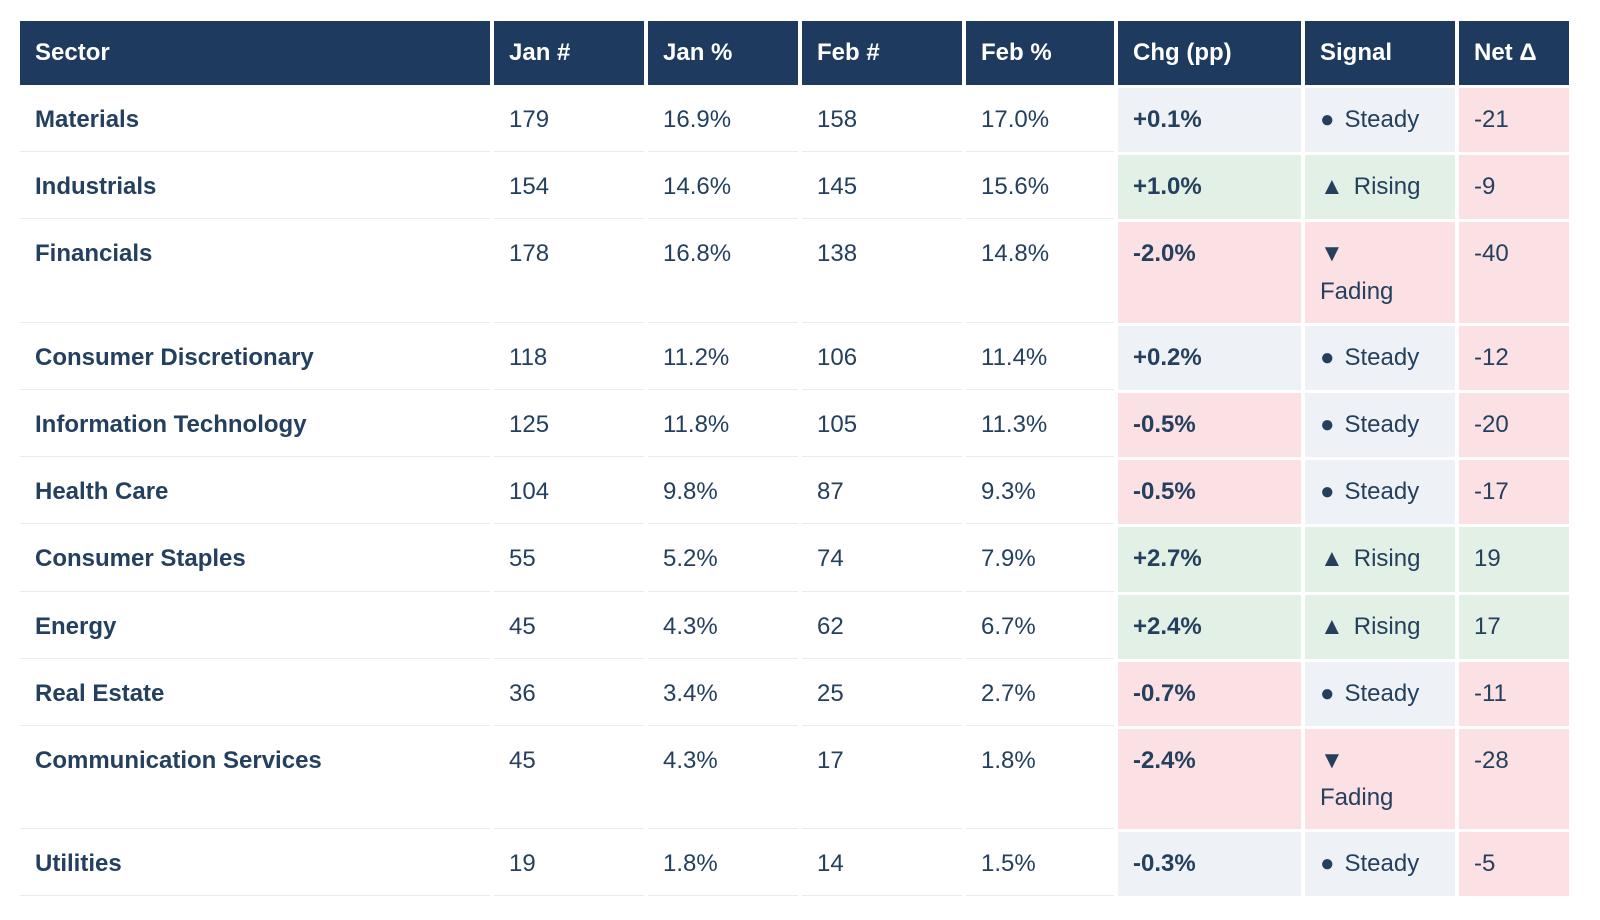  What do you see at coordinates (255, 693) in the screenshot?
I see `sector-name: Real Estate` at bounding box center [255, 693].